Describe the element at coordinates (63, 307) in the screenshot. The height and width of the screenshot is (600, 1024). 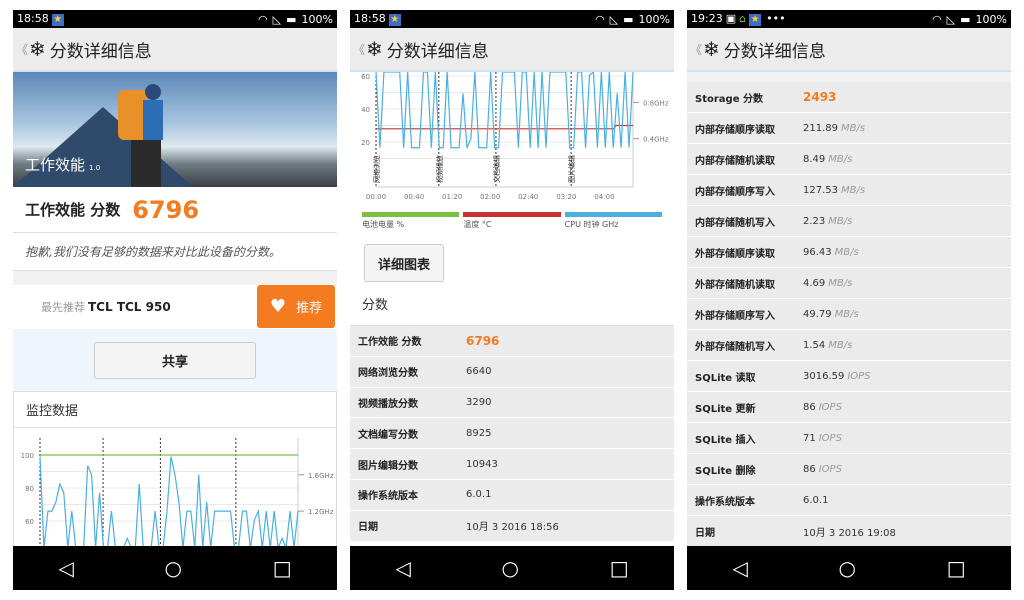
I see `recommend-prefix: 最先推荐` at that location.